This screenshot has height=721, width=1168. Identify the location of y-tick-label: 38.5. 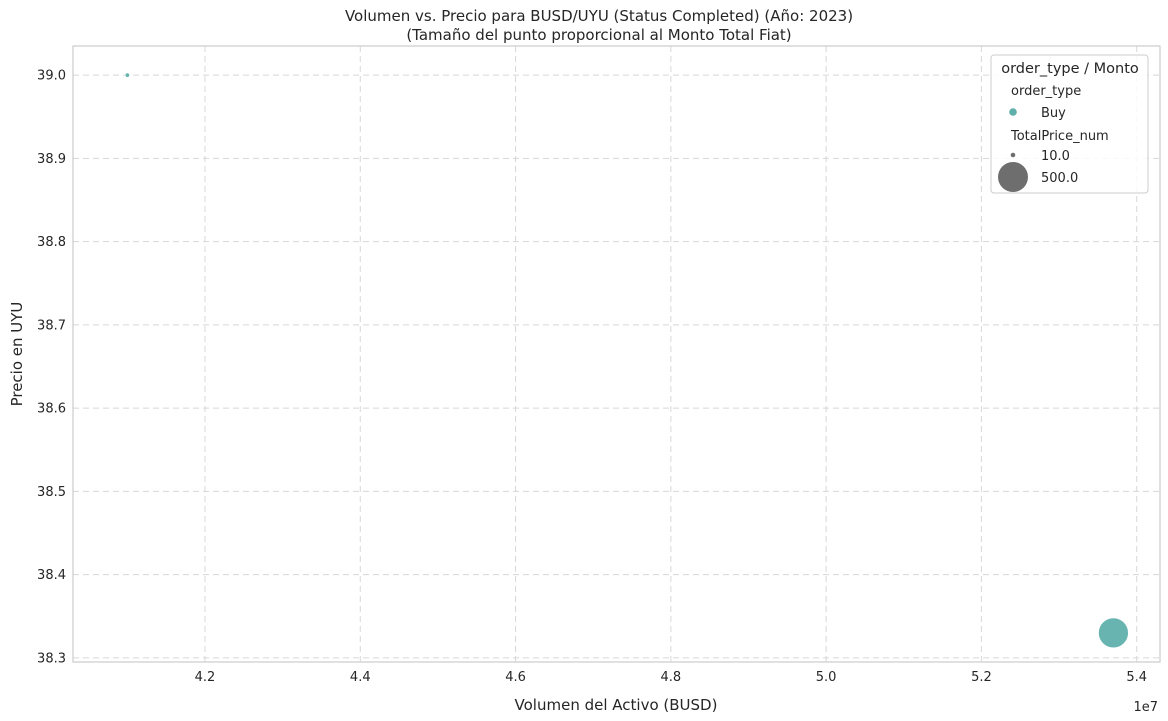
(51, 492).